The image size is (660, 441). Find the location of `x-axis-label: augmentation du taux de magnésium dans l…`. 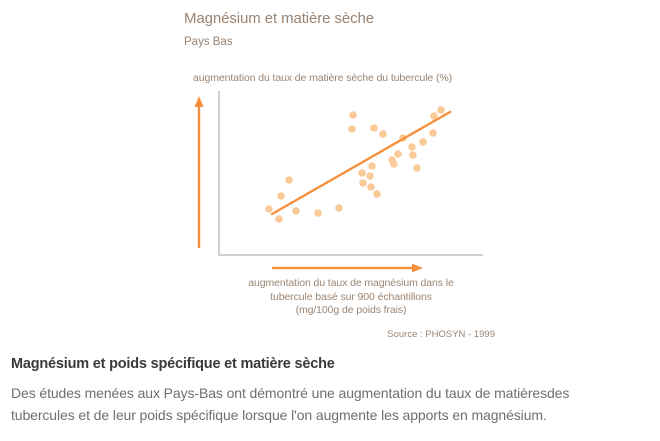

x-axis-label: augmentation du taux de magnésium dans l… is located at coordinates (351, 297).